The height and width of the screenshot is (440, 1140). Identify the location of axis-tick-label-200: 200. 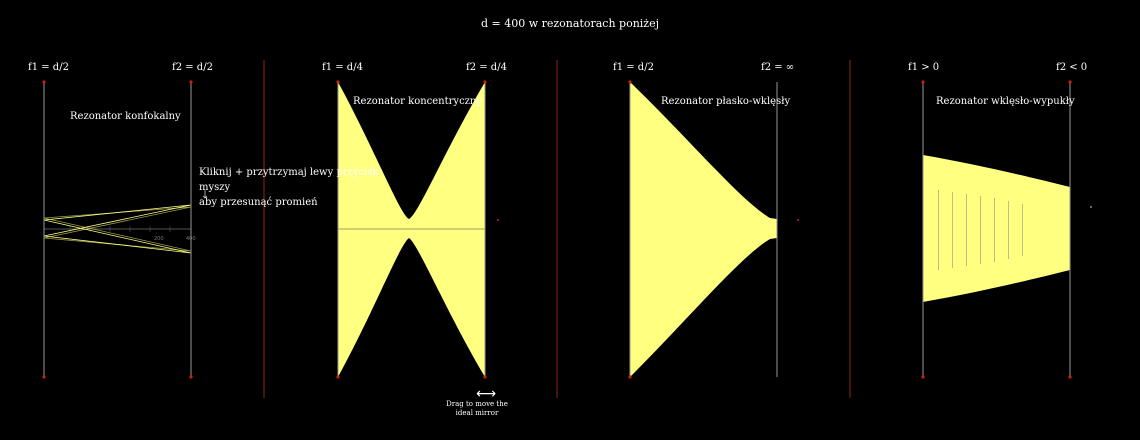
(159, 239).